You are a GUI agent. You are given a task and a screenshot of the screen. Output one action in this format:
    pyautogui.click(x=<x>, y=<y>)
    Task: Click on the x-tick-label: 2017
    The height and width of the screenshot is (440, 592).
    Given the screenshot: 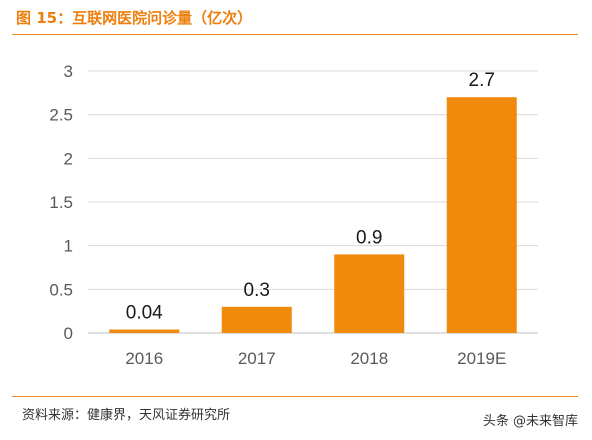 What is the action you would take?
    pyautogui.click(x=257, y=358)
    